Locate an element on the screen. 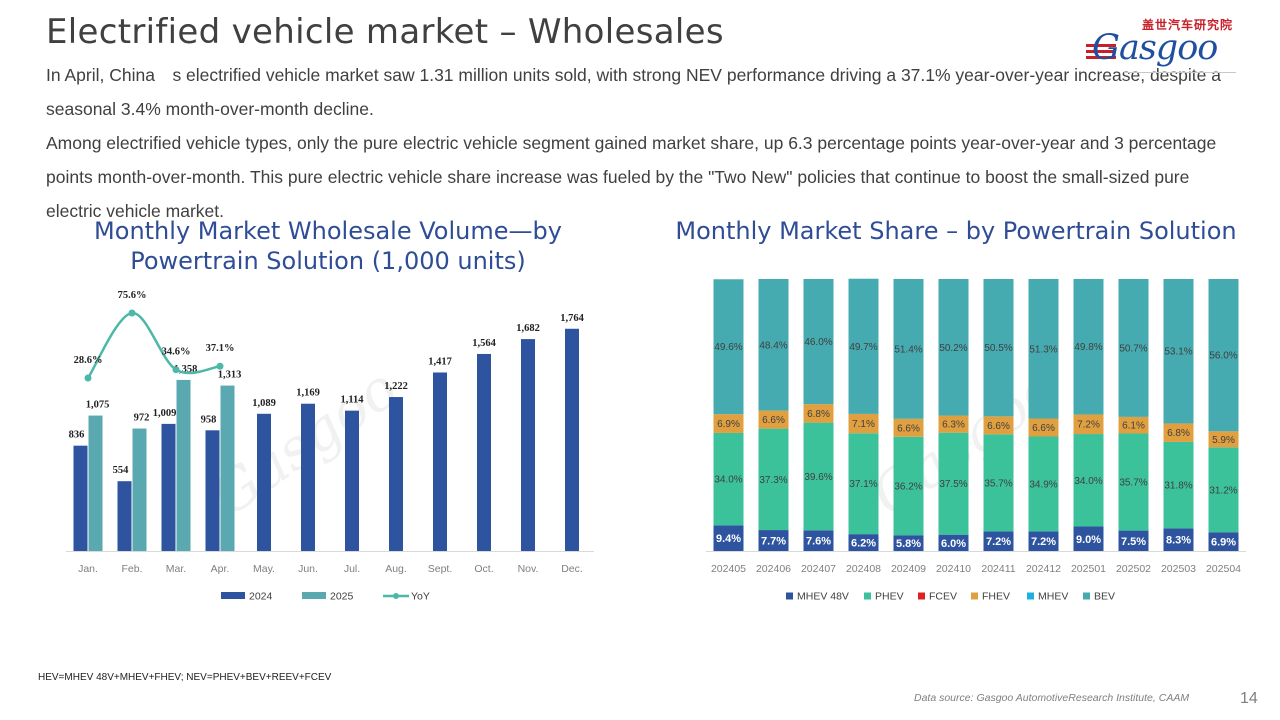 This screenshot has width=1280, height=720. share-label-phev-202503: 31.8% is located at coordinates (1178, 486).